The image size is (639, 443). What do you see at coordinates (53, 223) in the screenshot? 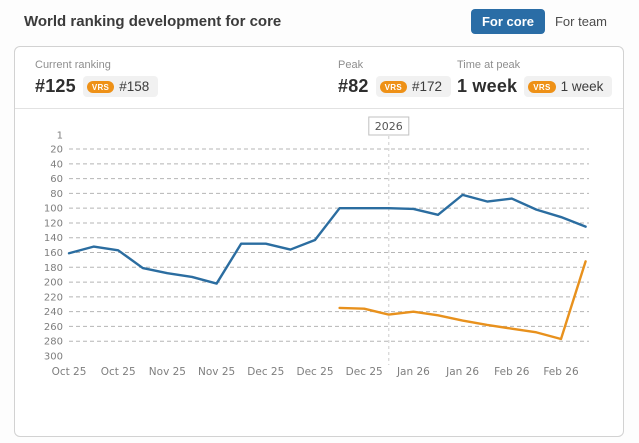
I see `svg-text: 120` at bounding box center [53, 223].